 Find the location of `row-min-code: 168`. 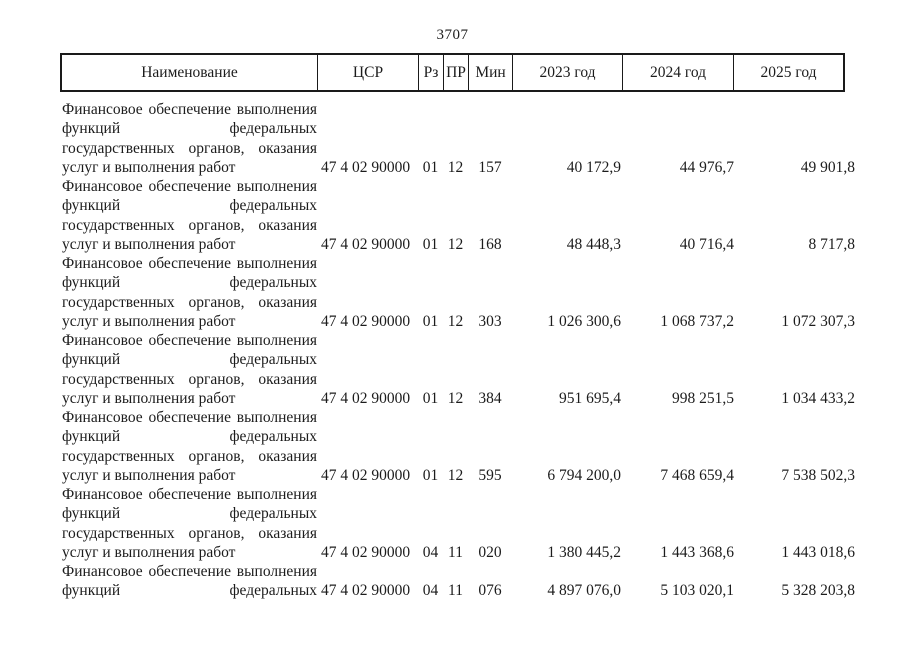

row-min-code: 168 is located at coordinates (490, 244).